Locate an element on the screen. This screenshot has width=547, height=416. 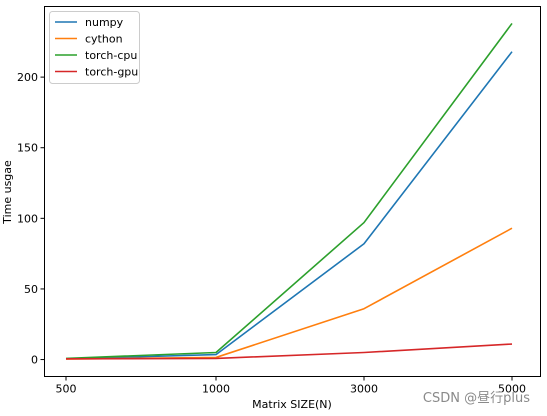
legend-label-torch-cpu: torch-cpu is located at coordinates (111, 55).